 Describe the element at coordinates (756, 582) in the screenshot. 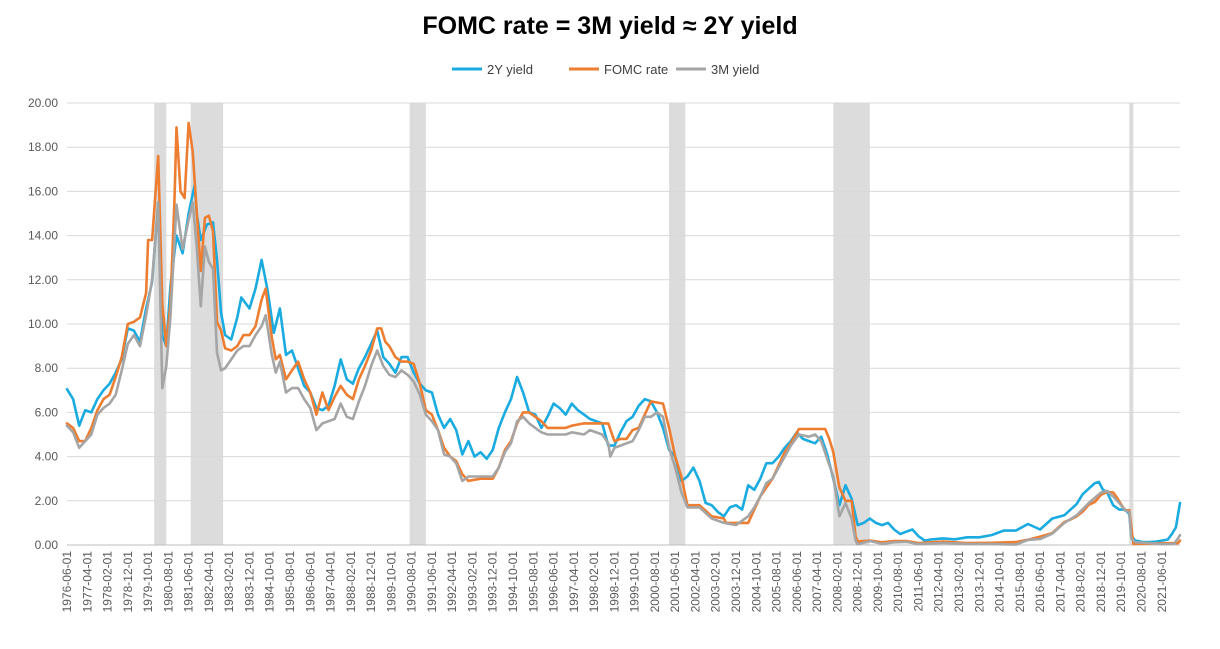

I see `x-tick-label: 2004-10-01` at that location.